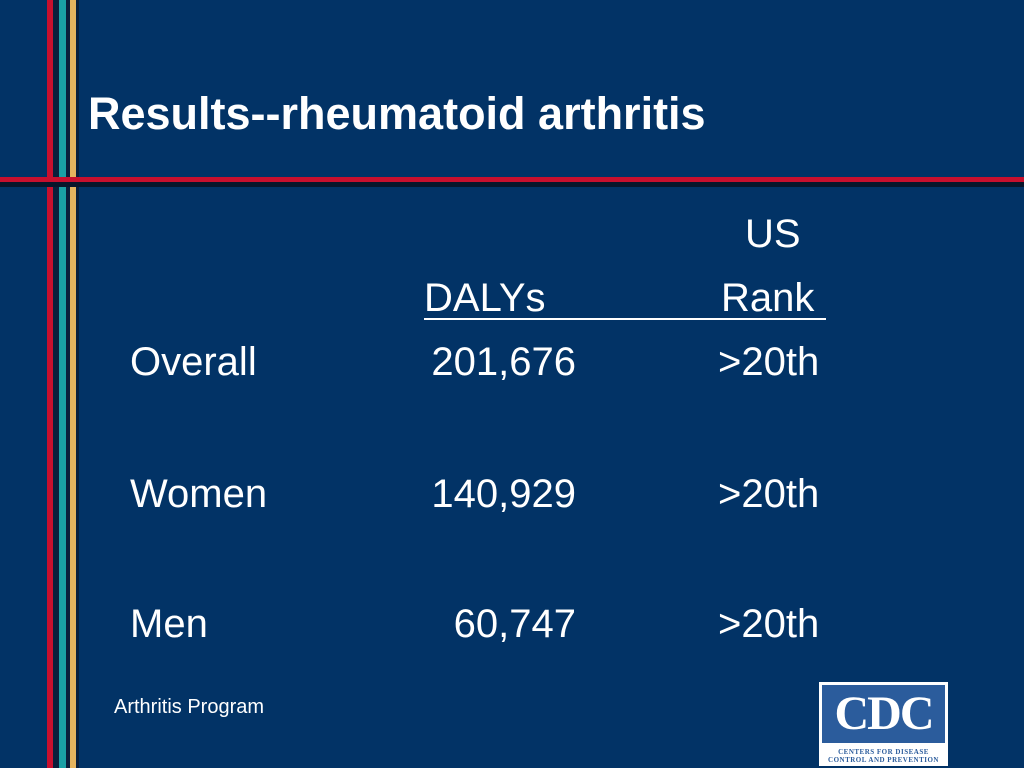 The height and width of the screenshot is (768, 1024). I want to click on row-label-women: Women, so click(199, 494).